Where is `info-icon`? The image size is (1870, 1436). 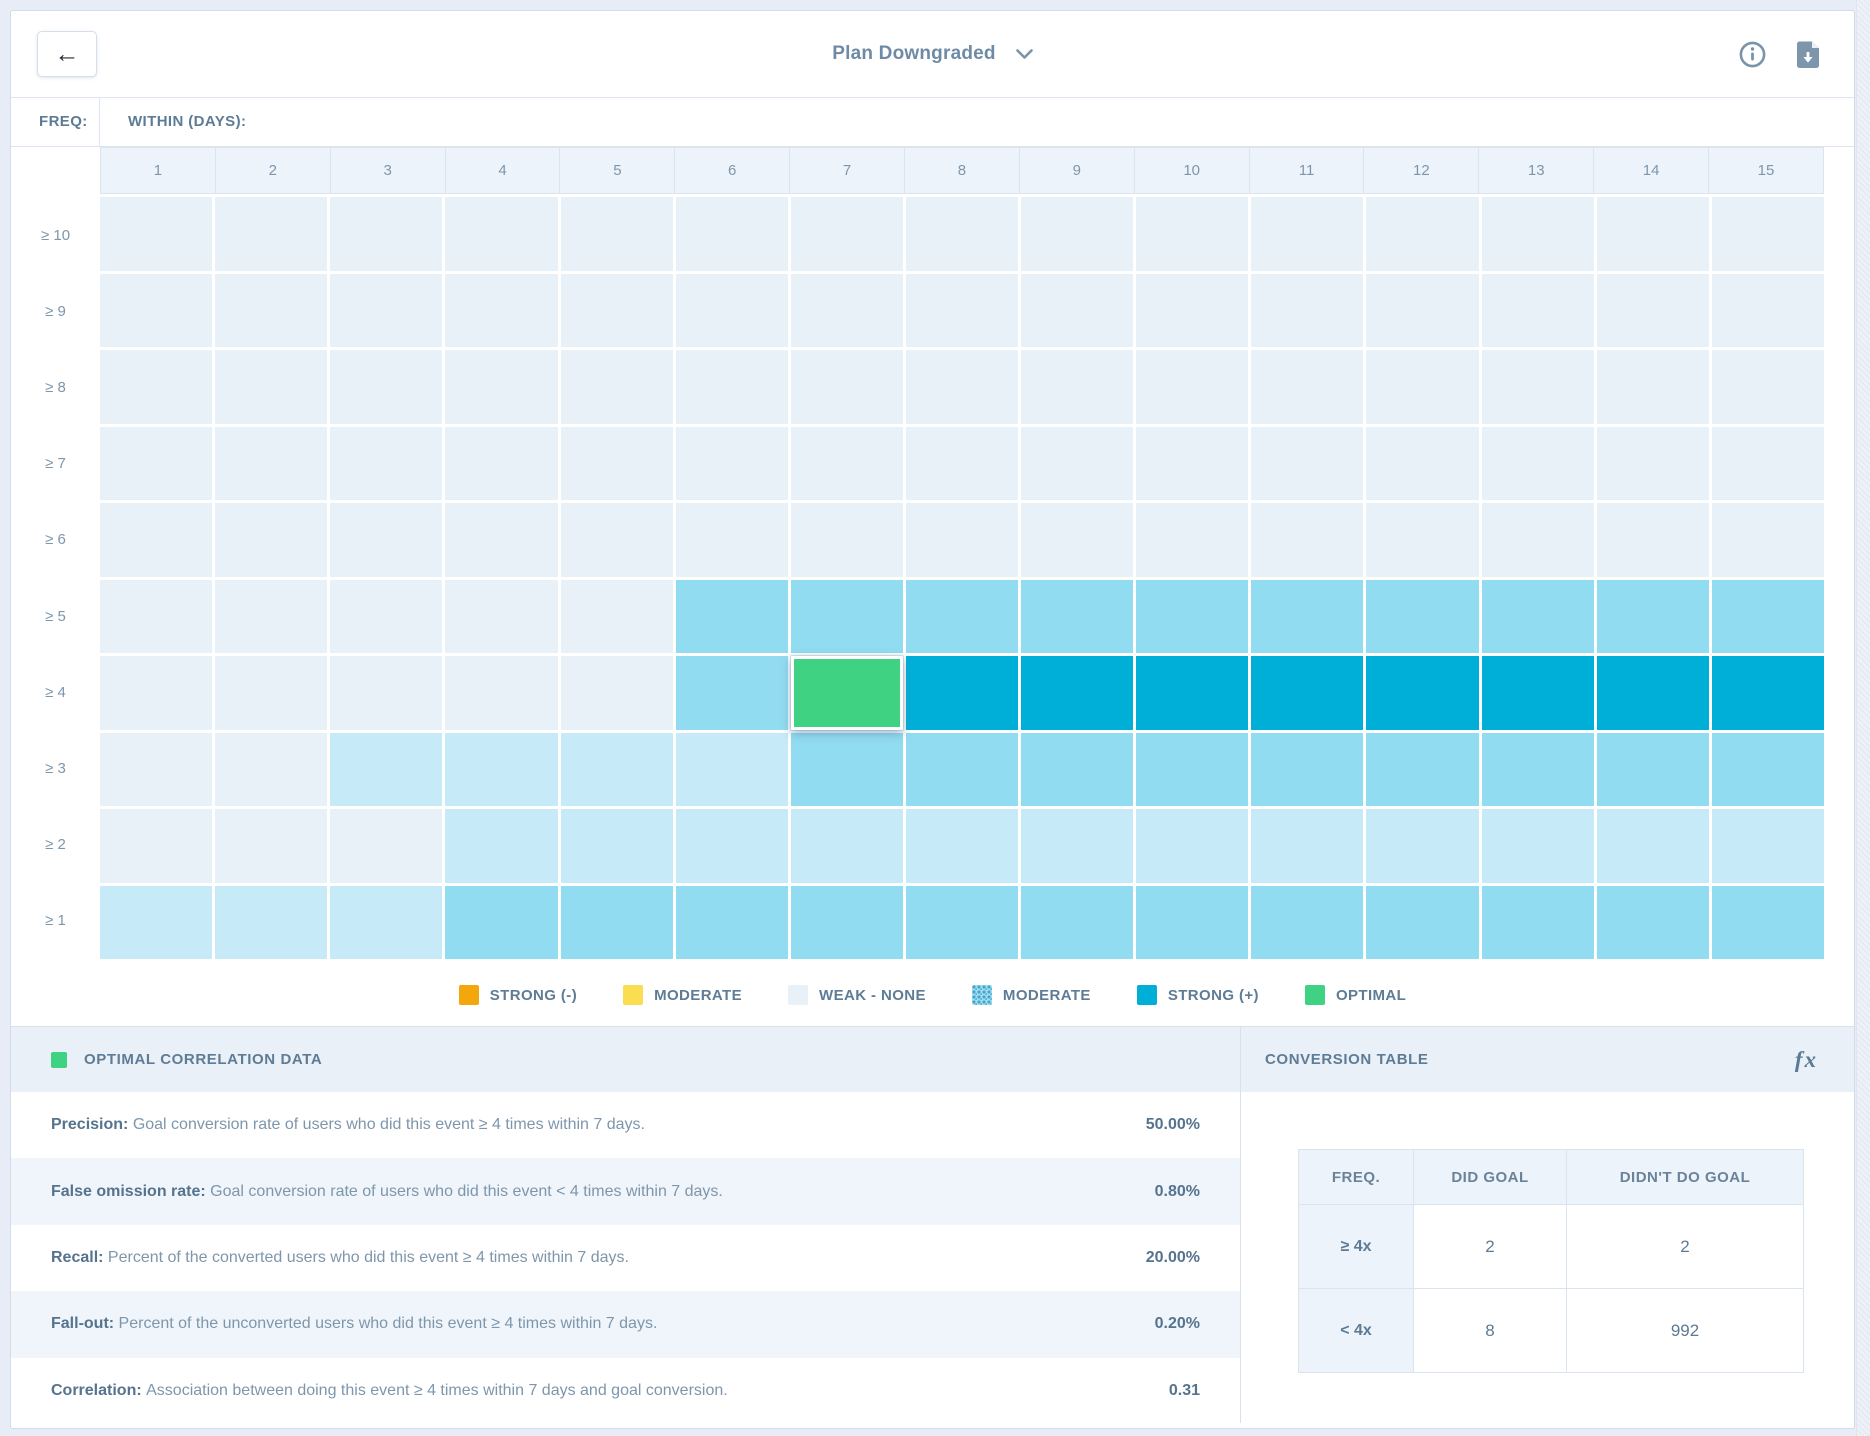
info-icon is located at coordinates (1752, 54).